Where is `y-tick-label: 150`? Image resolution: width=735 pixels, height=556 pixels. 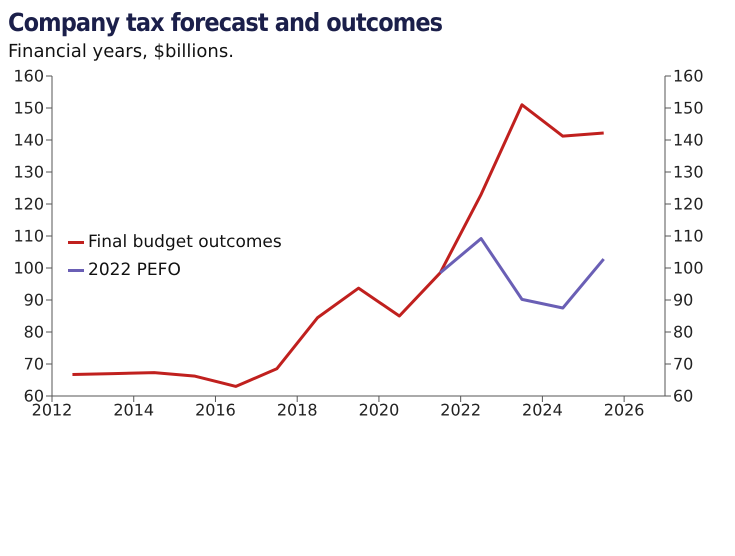 y-tick-label: 150 is located at coordinates (28, 108).